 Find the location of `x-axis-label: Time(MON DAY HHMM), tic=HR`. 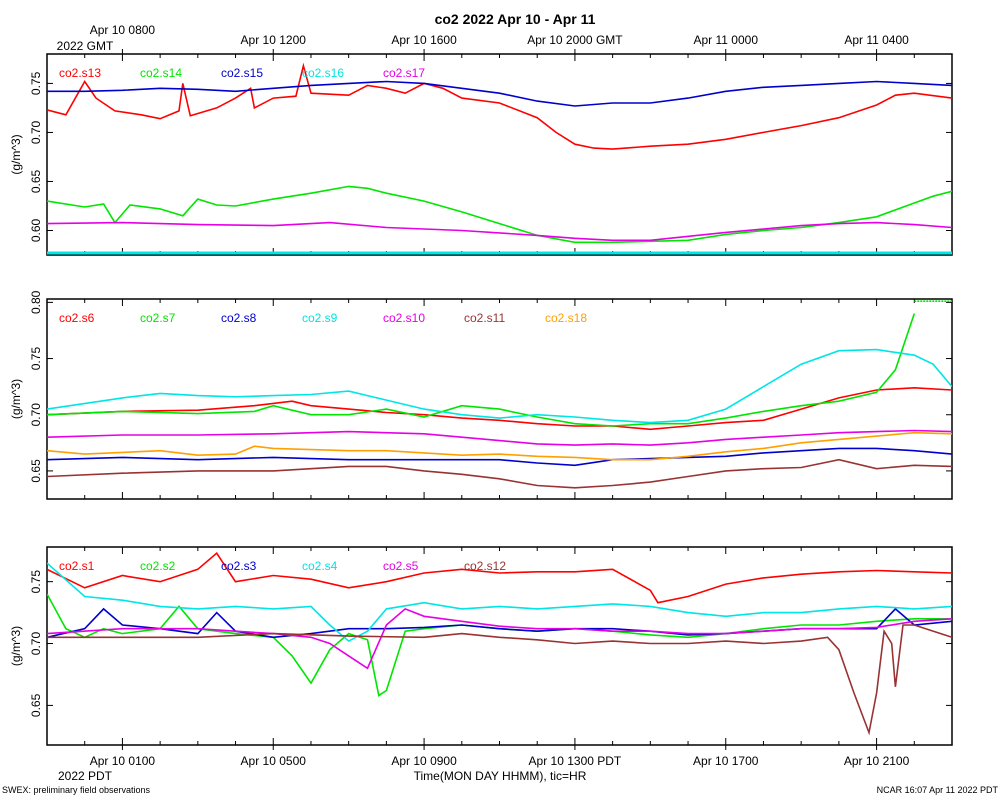

x-axis-label: Time(MON DAY HHMM), tic=HR is located at coordinates (500, 776).